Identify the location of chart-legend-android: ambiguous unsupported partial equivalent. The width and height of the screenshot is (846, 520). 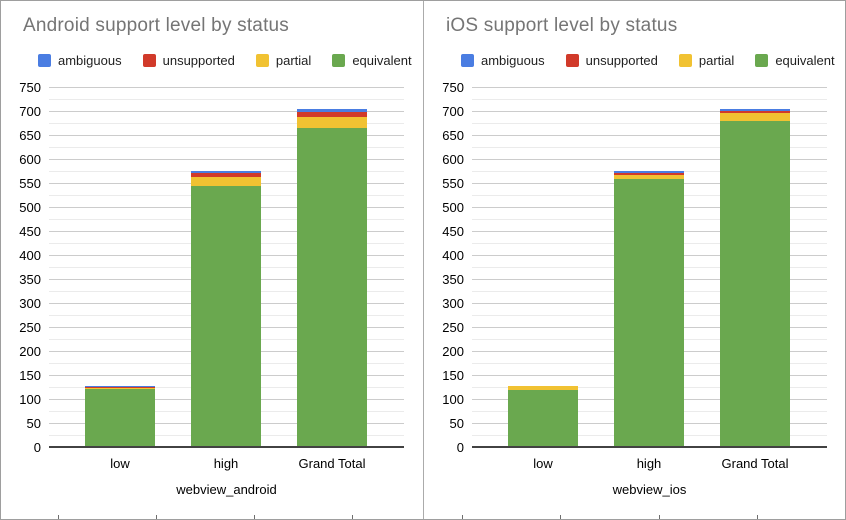
(225, 60).